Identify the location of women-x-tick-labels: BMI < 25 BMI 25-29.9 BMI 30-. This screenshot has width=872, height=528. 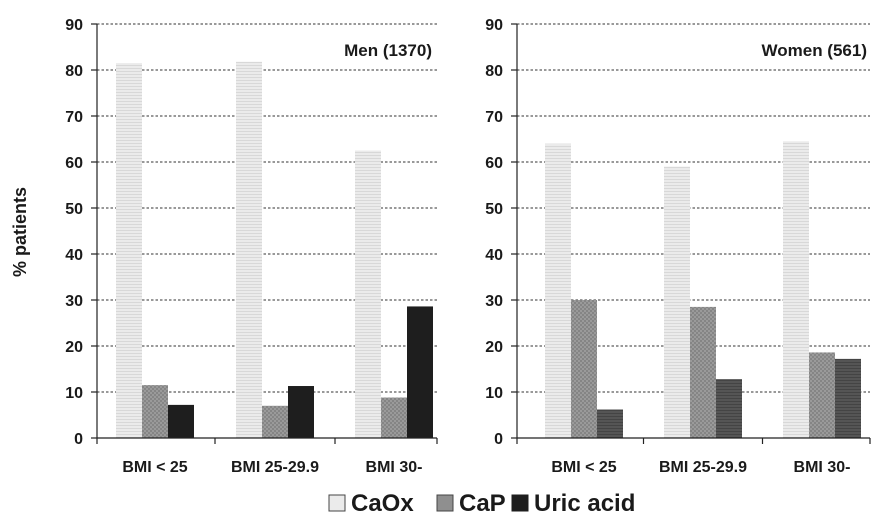
(700, 467).